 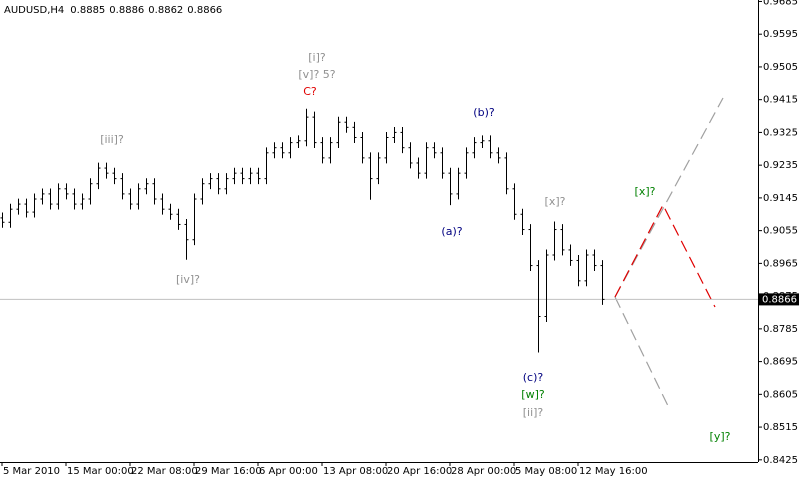 What do you see at coordinates (780, 198) in the screenshot?
I see `y-tick-label: 0.9145` at bounding box center [780, 198].